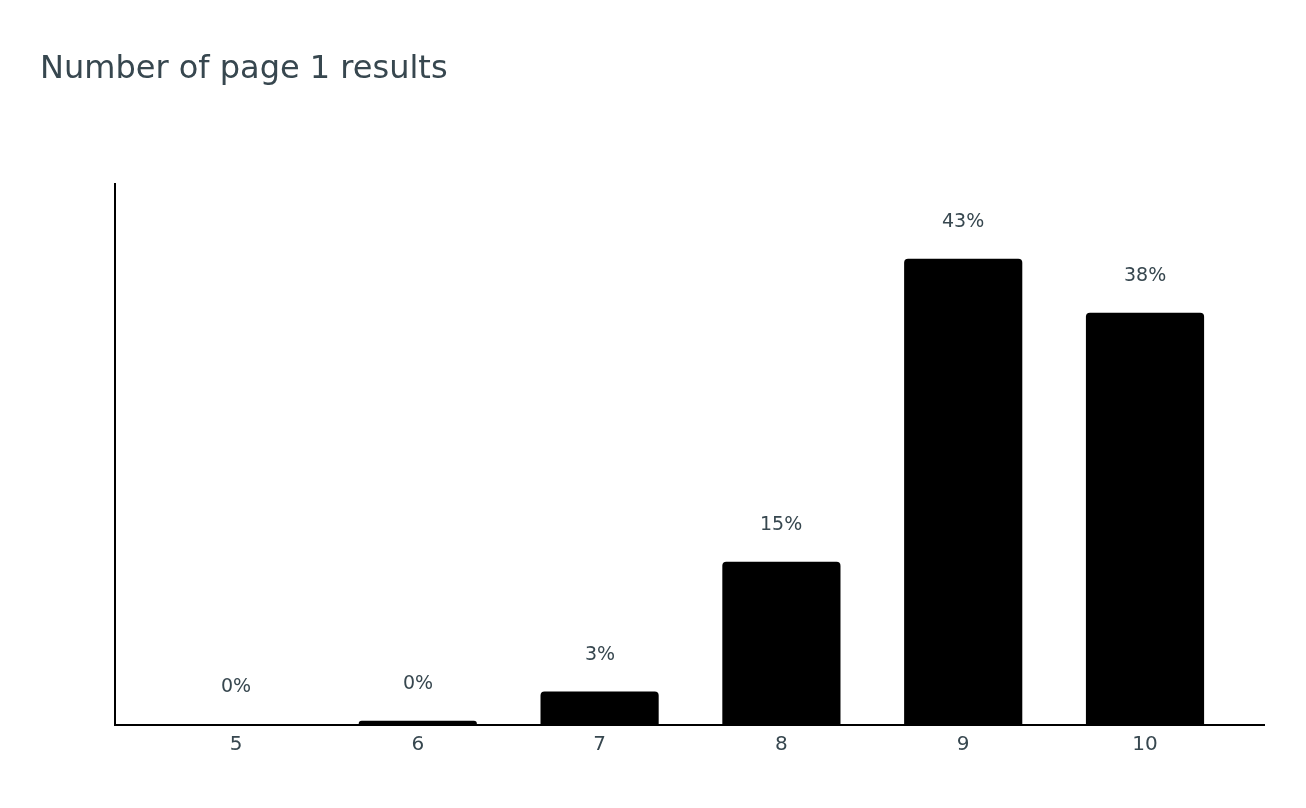 This screenshot has height=808, width=1306. I want to click on data-label: 3%, so click(600, 653).